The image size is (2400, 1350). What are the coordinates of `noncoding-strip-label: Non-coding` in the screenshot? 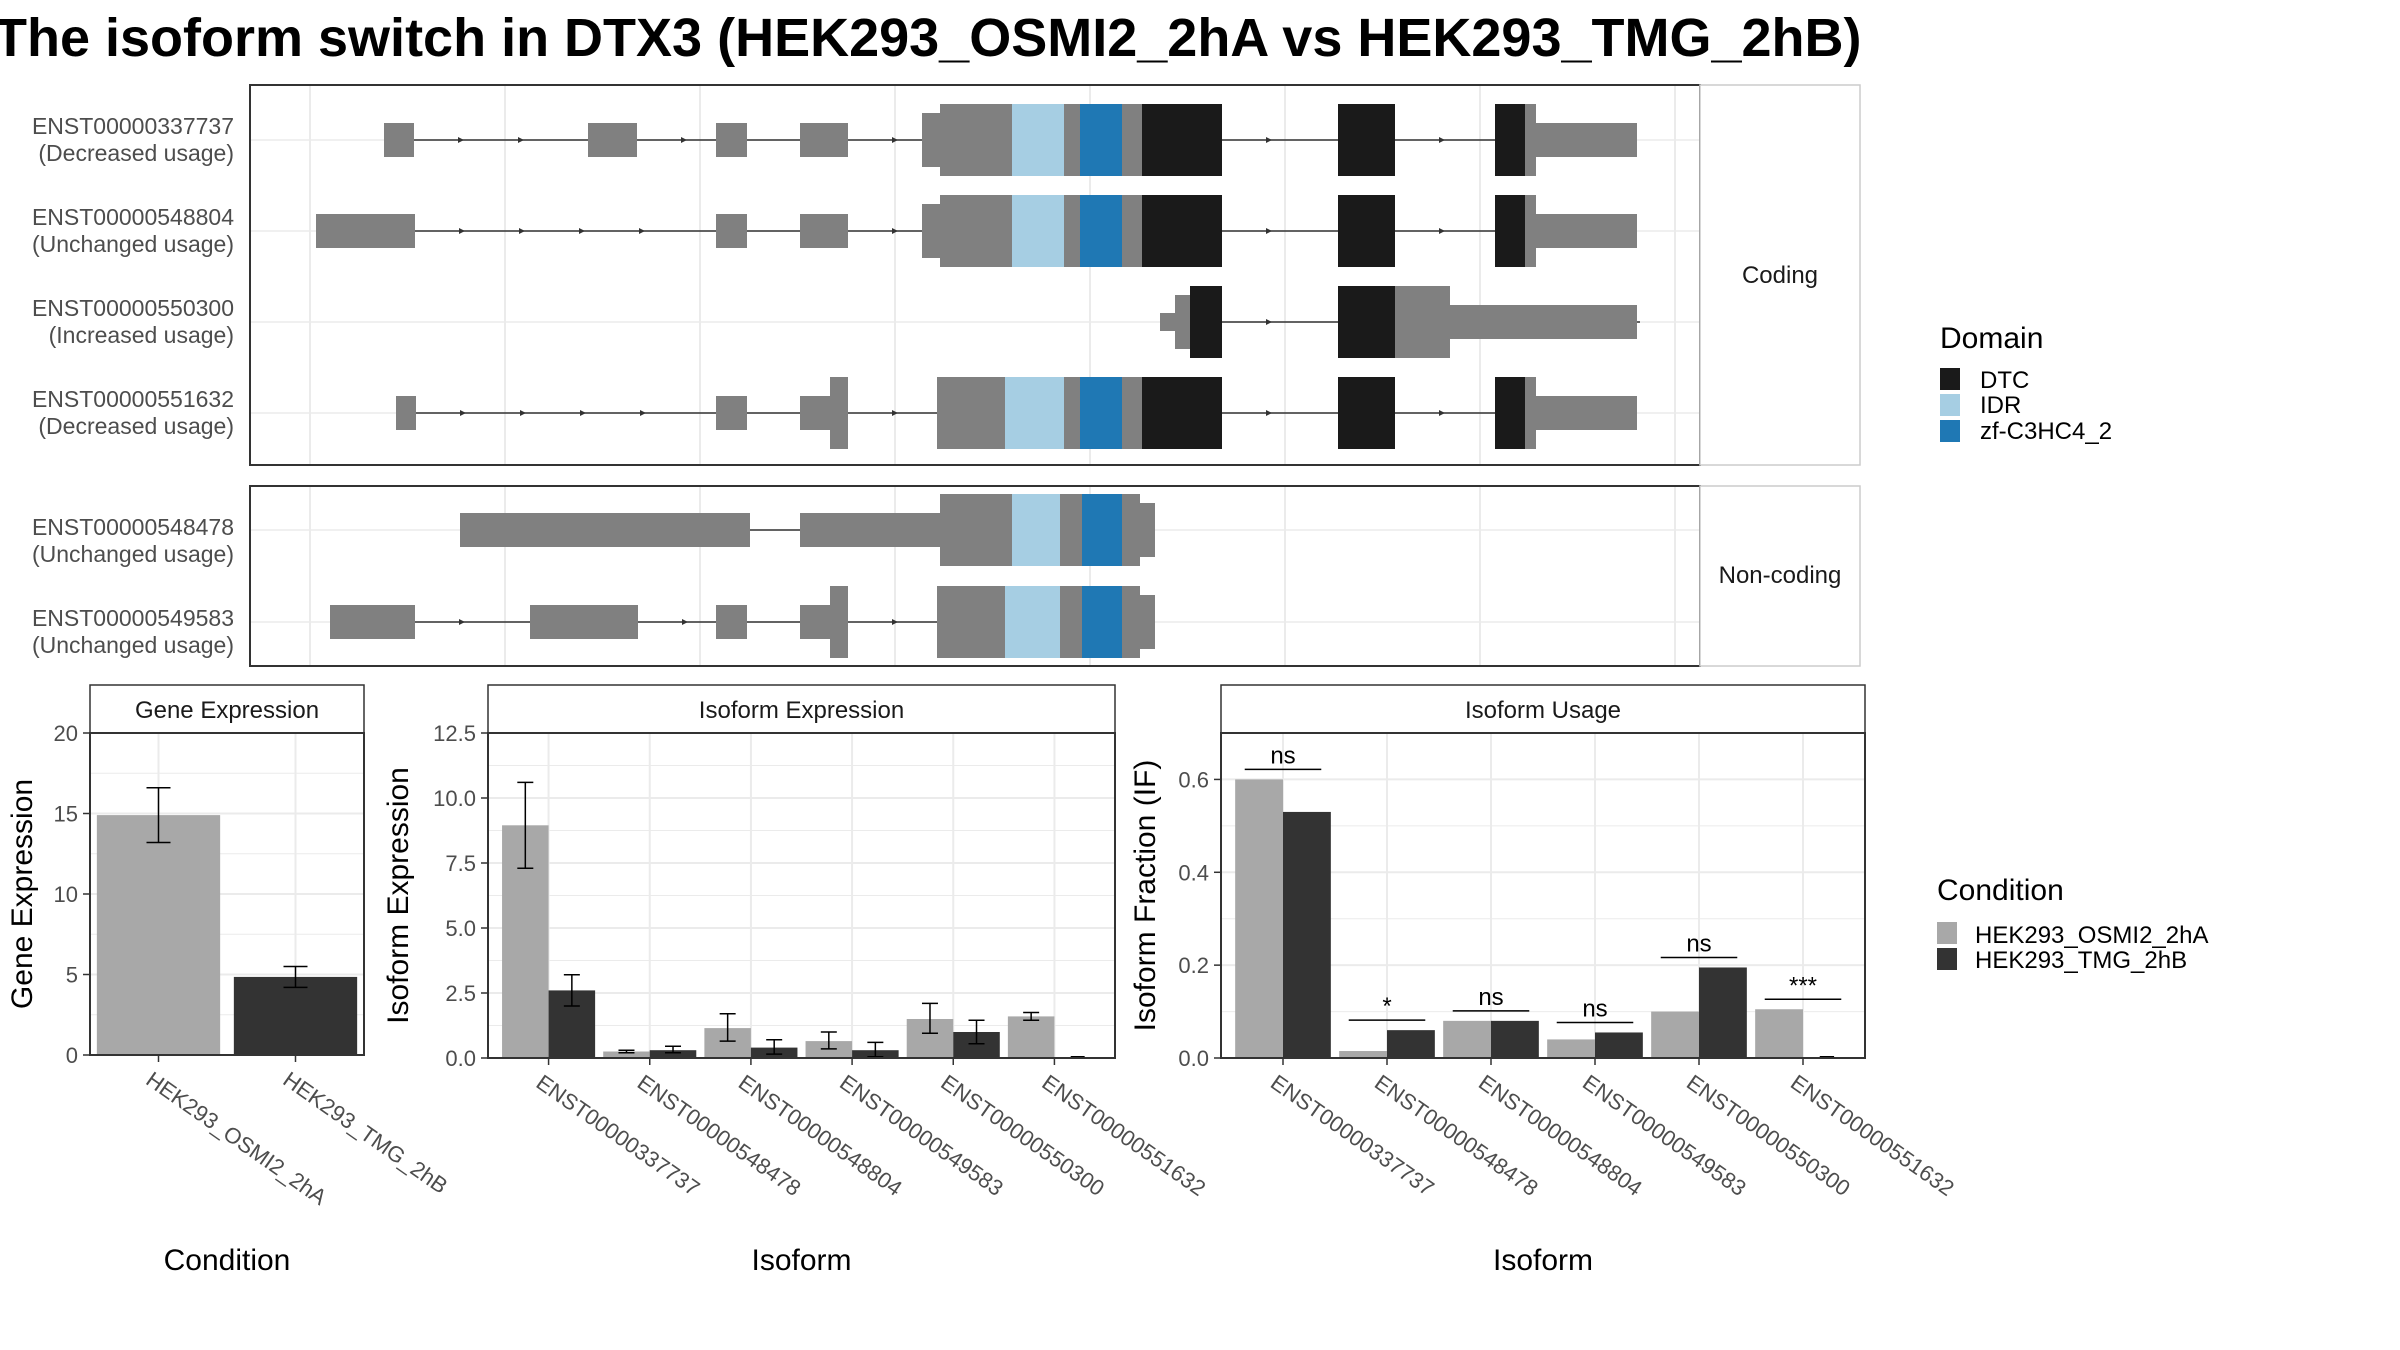 It's located at (1780, 575).